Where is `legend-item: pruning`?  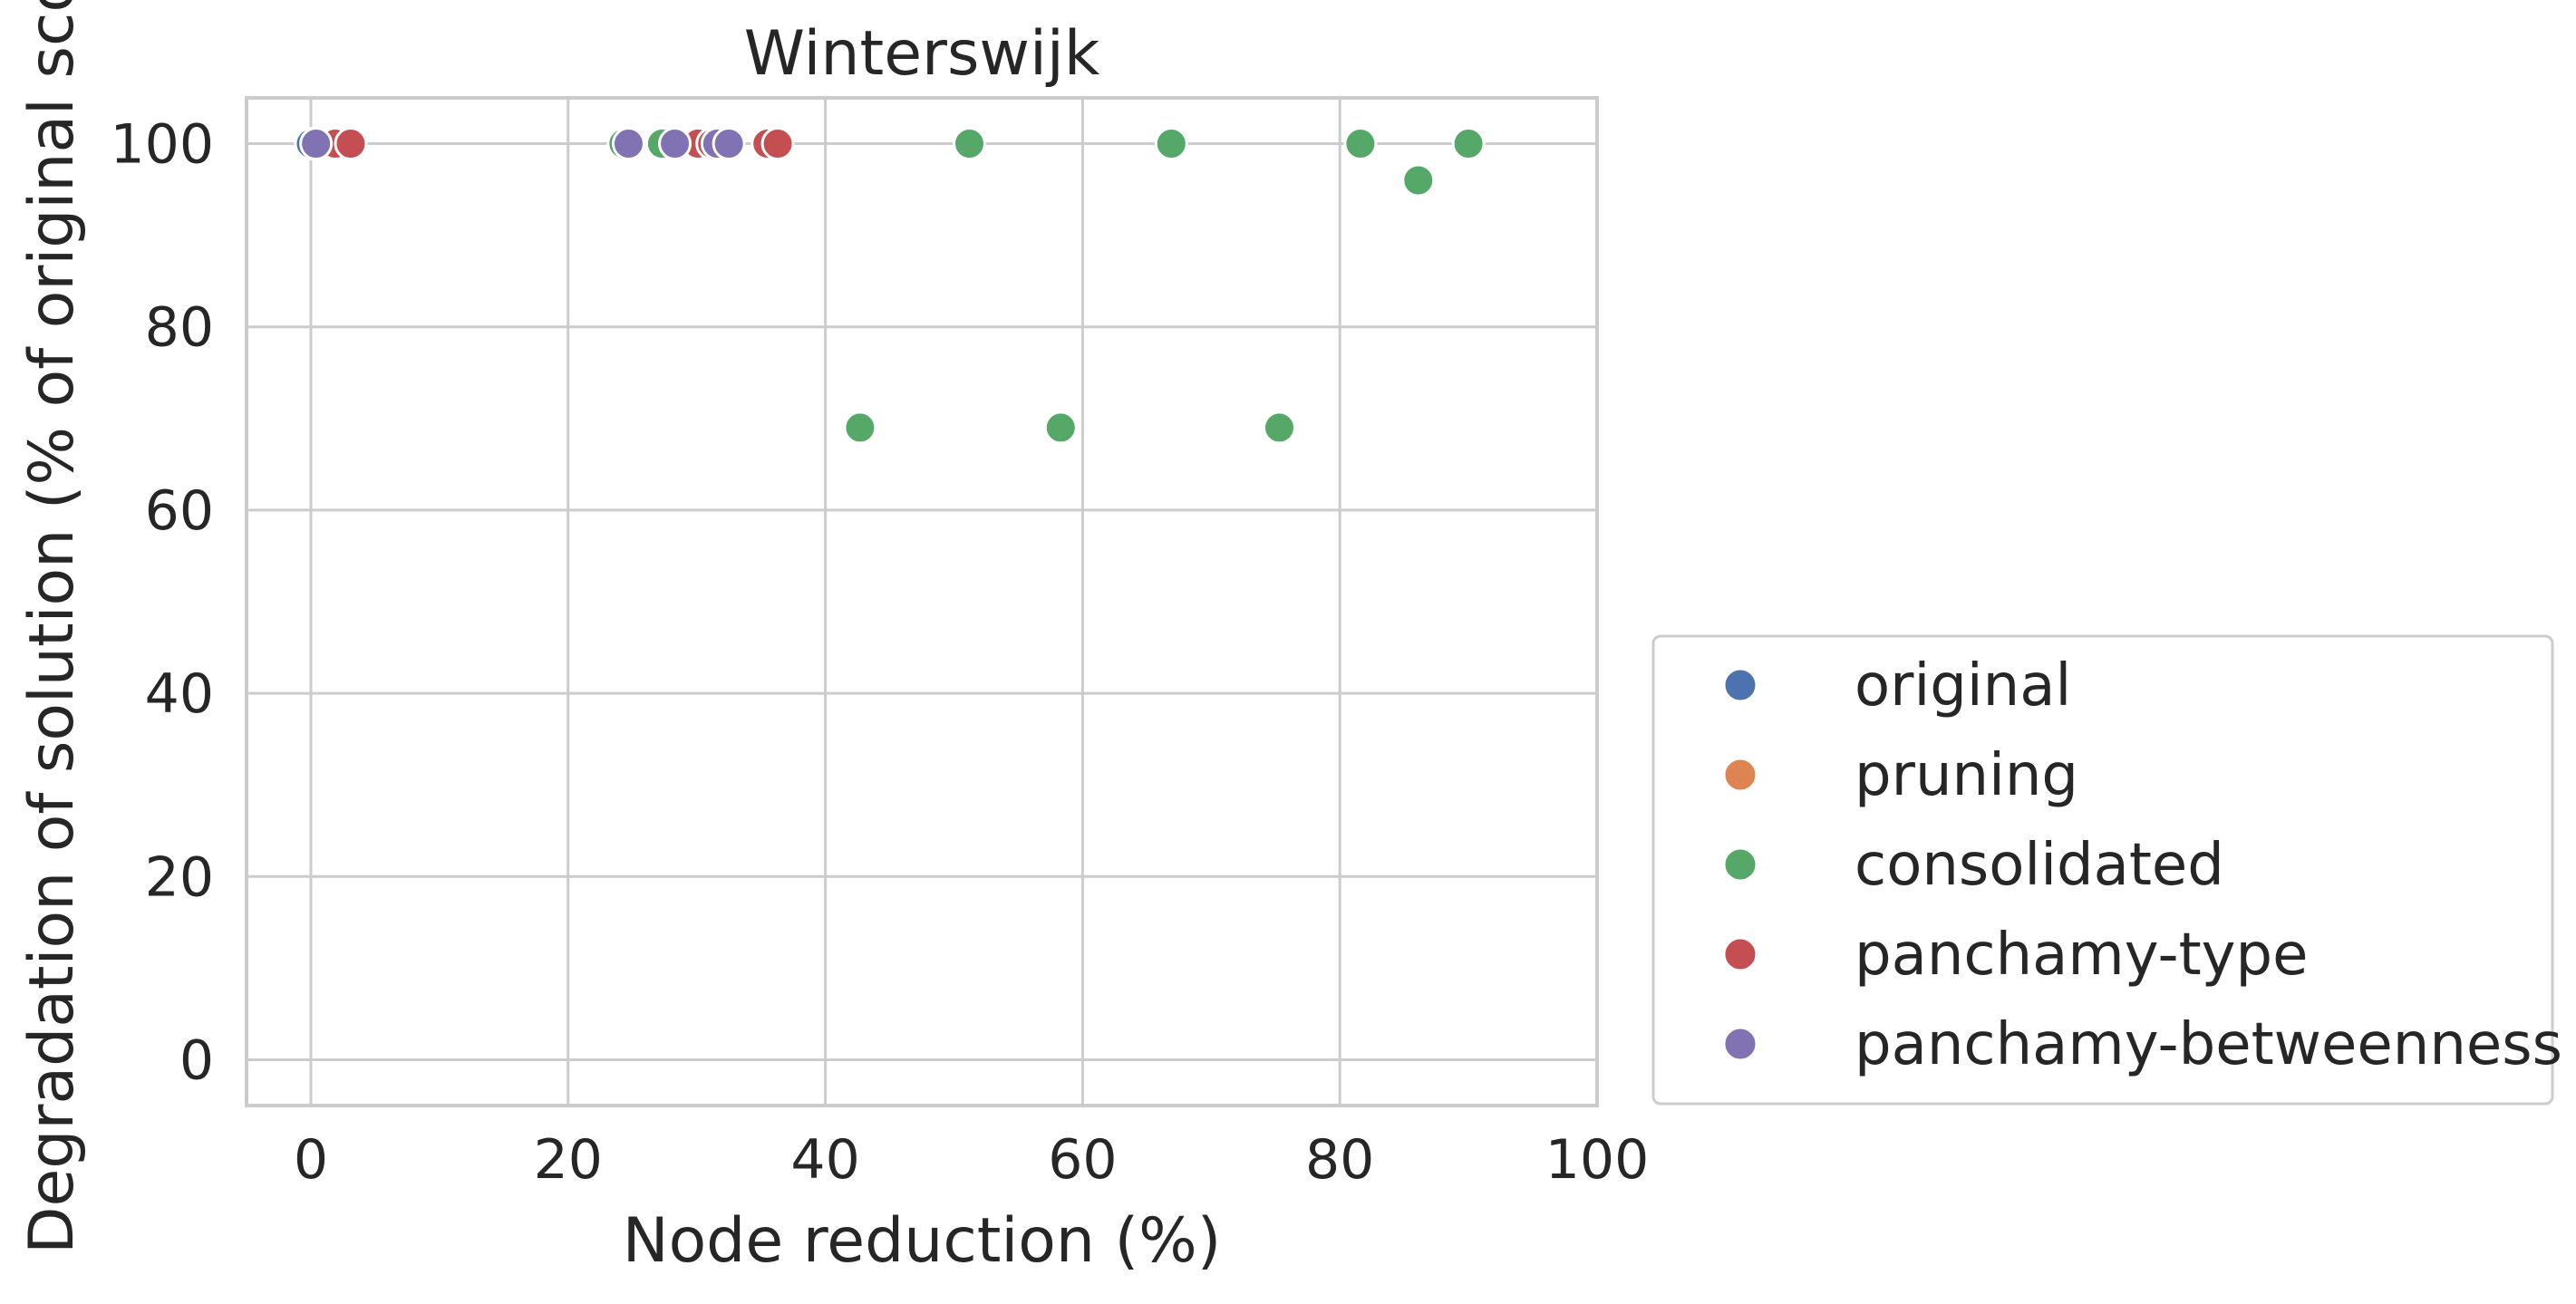
legend-item: pruning is located at coordinates (1900, 775).